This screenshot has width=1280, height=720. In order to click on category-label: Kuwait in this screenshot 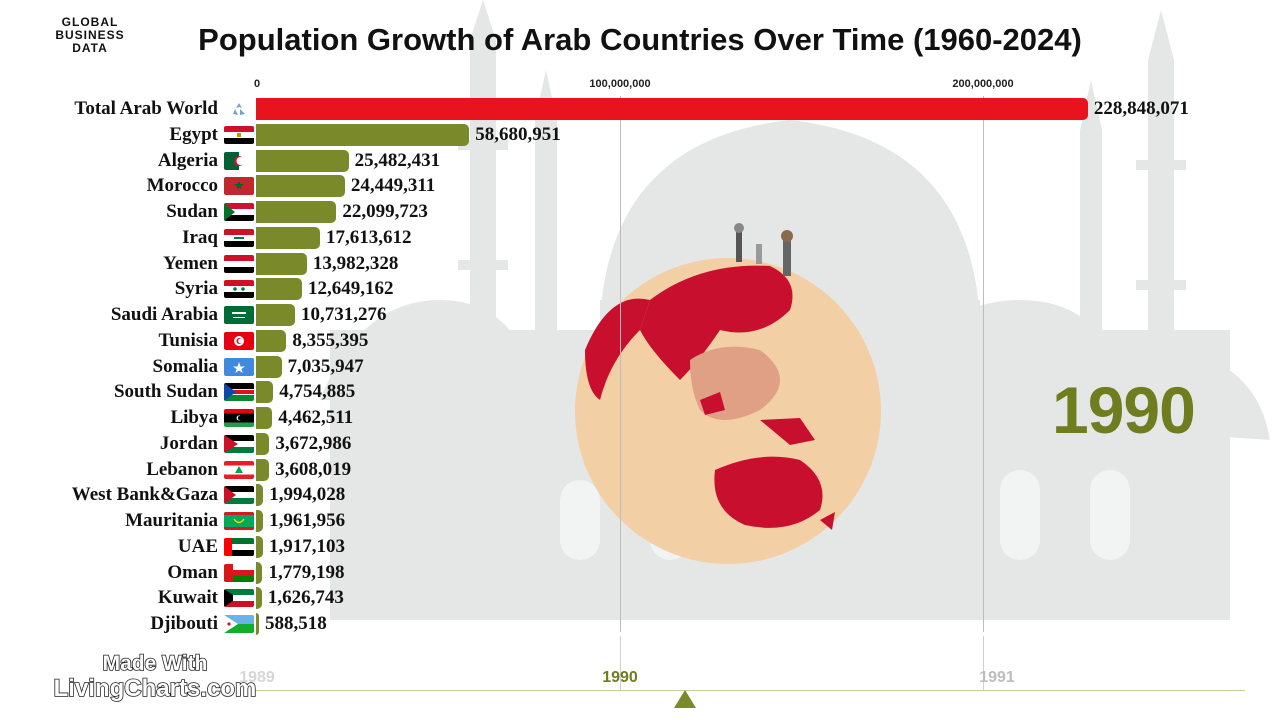, I will do `click(187, 598)`.